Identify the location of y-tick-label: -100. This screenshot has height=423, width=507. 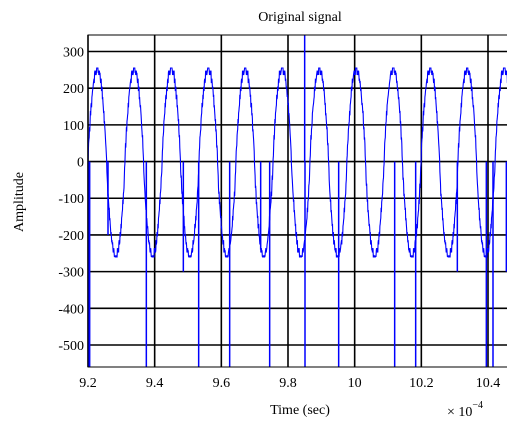
(71, 199).